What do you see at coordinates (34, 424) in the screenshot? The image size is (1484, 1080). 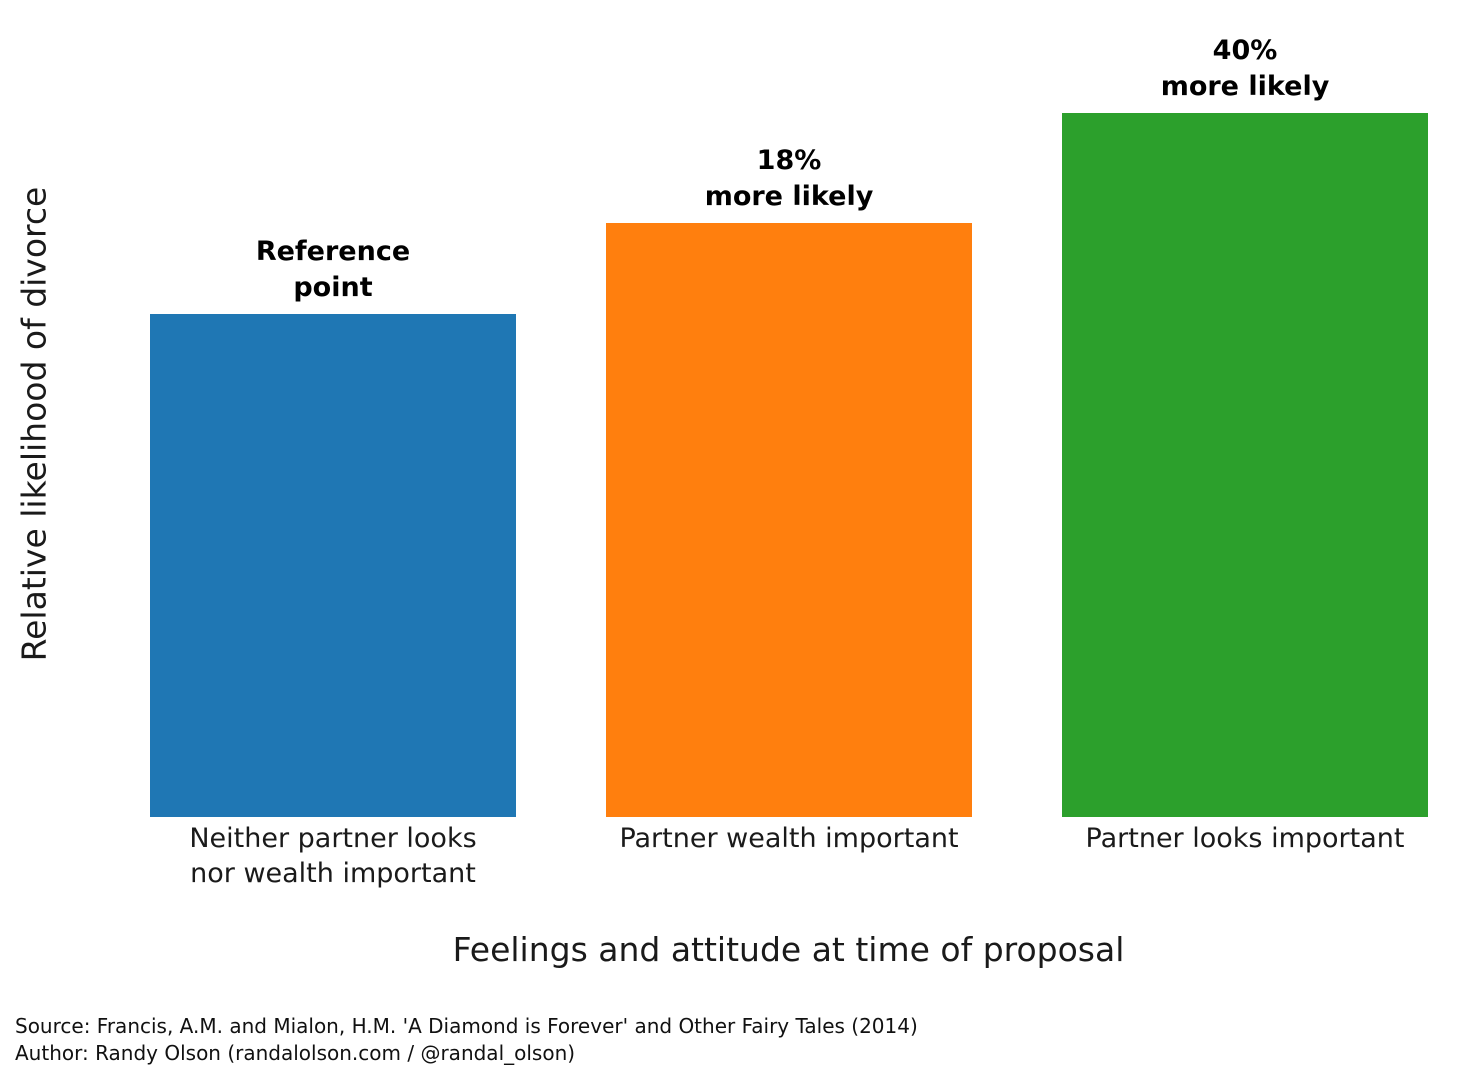 I see `y-axis-label: Relative likelihood of divorce` at bounding box center [34, 424].